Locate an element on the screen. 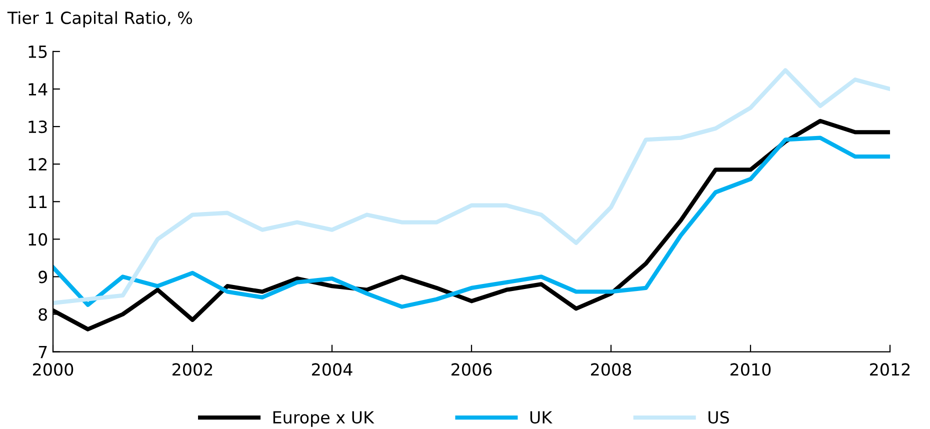  x-tick-label: 2010 is located at coordinates (750, 369).